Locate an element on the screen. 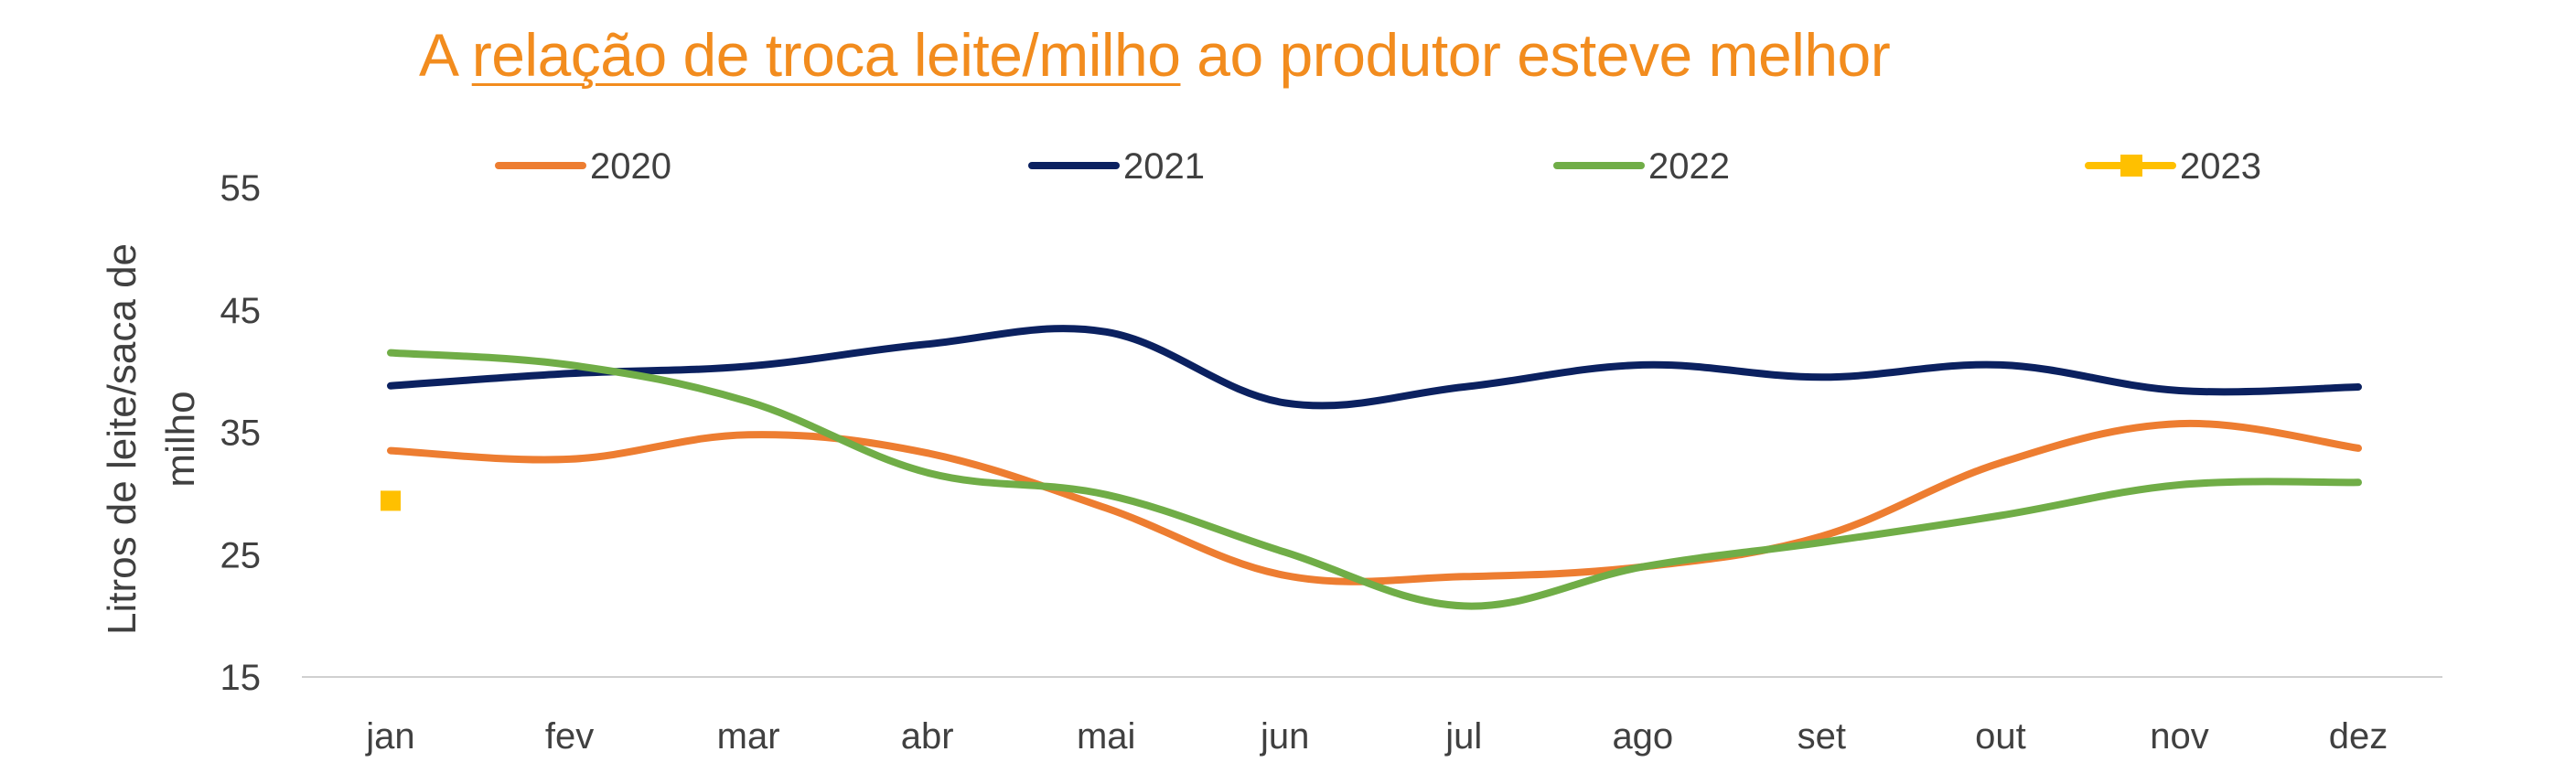 This screenshot has width=2576, height=784. x-tick-label: out is located at coordinates (2001, 736).